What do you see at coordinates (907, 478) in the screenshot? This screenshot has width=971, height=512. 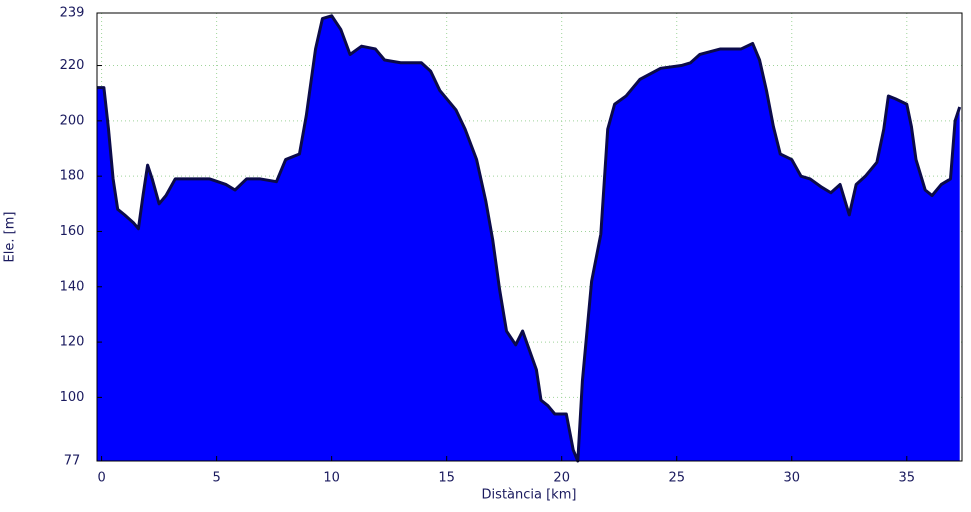 I see `x-tick-label: 35` at bounding box center [907, 478].